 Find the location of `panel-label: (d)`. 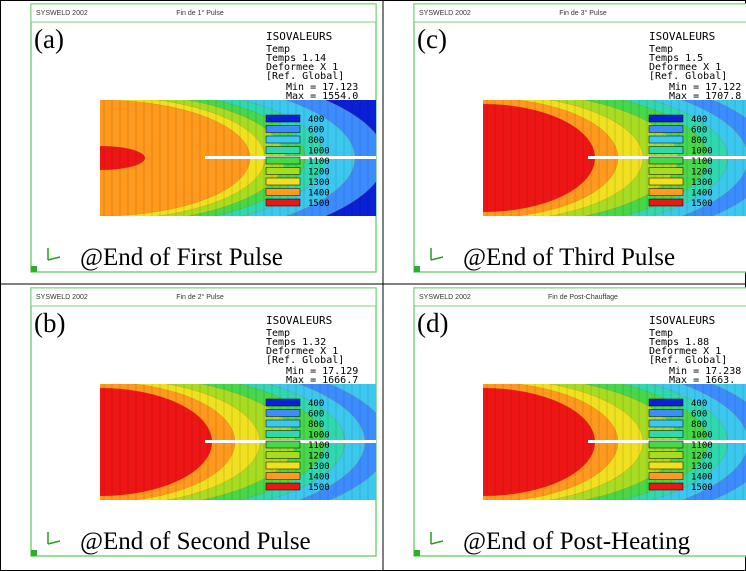

panel-label: (d) is located at coordinates (432, 323).